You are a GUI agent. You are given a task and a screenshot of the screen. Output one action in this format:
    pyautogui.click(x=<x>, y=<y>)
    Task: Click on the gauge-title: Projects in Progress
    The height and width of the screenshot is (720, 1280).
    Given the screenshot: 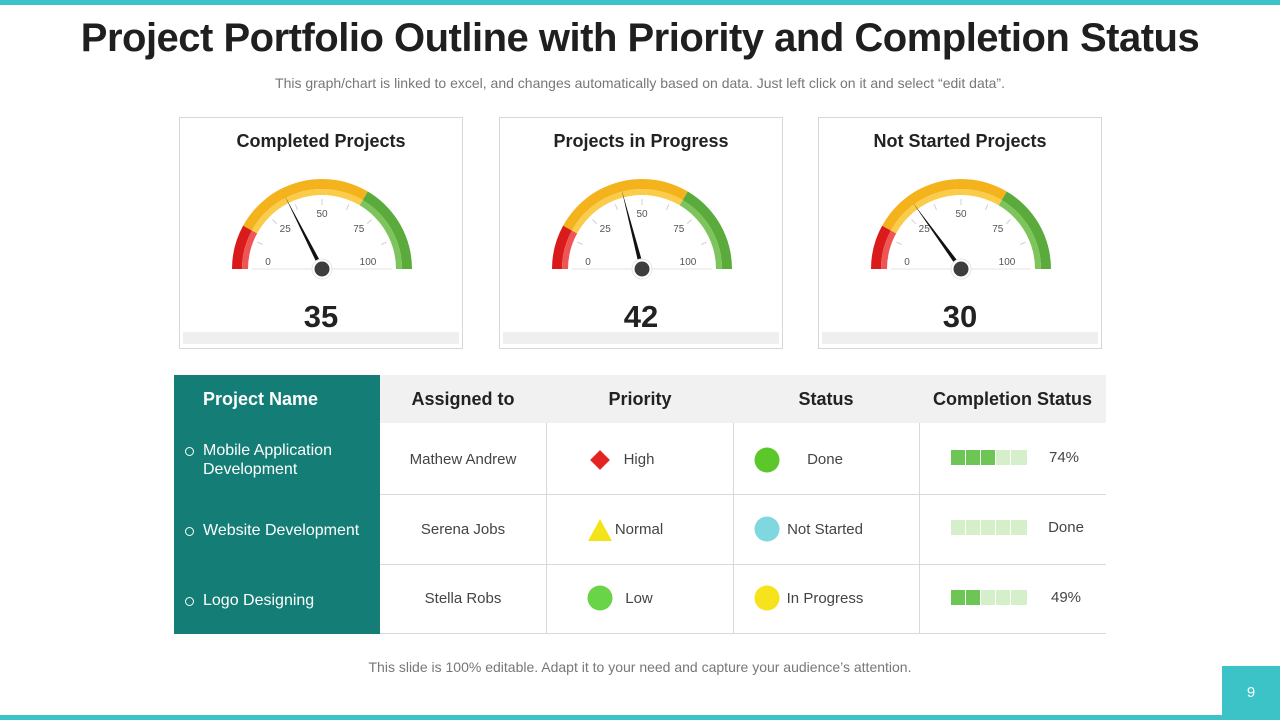 What is the action you would take?
    pyautogui.click(x=641, y=141)
    